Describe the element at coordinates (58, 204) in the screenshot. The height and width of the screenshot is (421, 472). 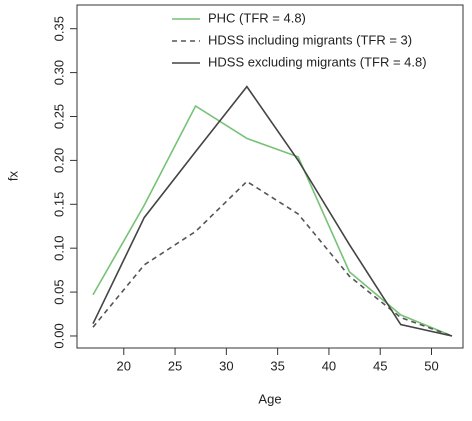
I see `y-tick-label: 0.15` at that location.